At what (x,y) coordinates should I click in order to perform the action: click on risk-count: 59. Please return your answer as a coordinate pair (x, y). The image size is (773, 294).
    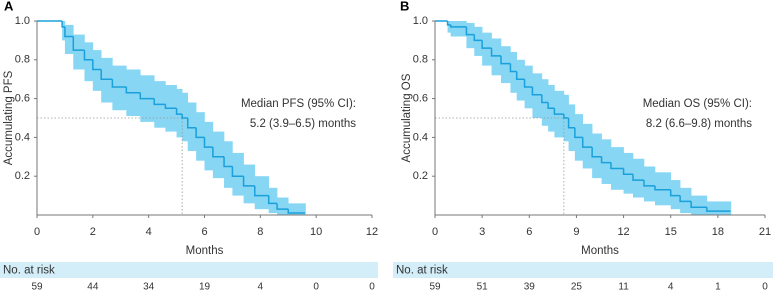
    Looking at the image, I should click on (37, 287).